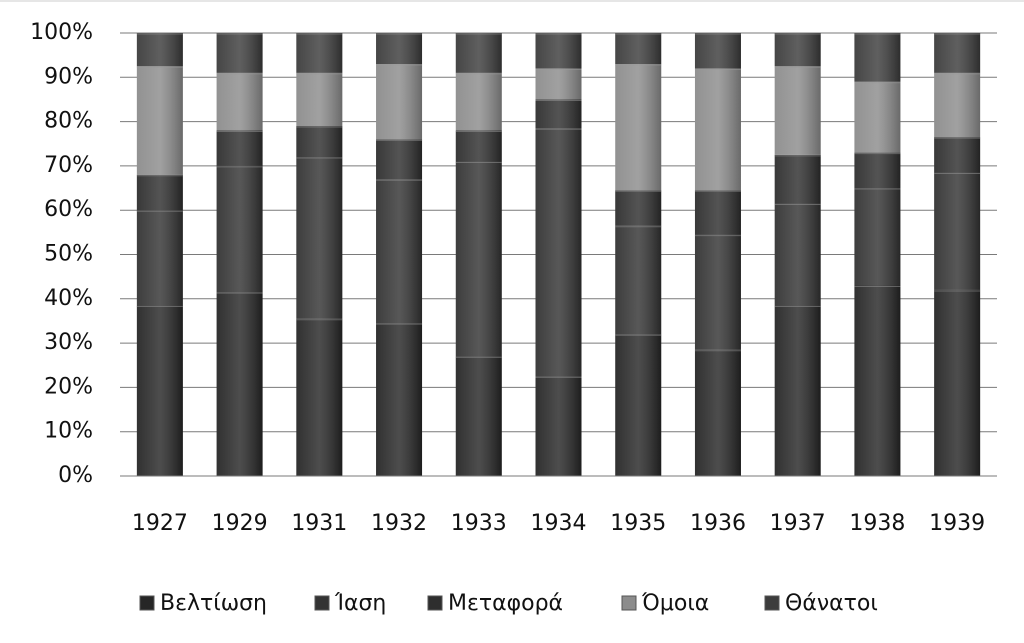 Image resolution: width=1024 pixels, height=643 pixels. Describe the element at coordinates (798, 523) in the screenshot. I see `x-tick-label: 1937` at that location.